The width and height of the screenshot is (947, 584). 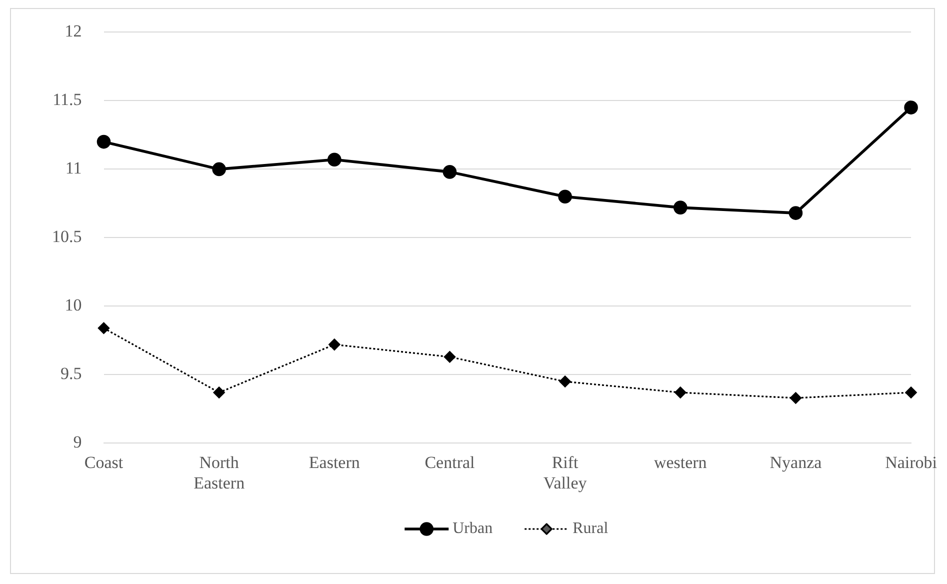 I want to click on y-tick-label: 10, so click(x=73, y=305).